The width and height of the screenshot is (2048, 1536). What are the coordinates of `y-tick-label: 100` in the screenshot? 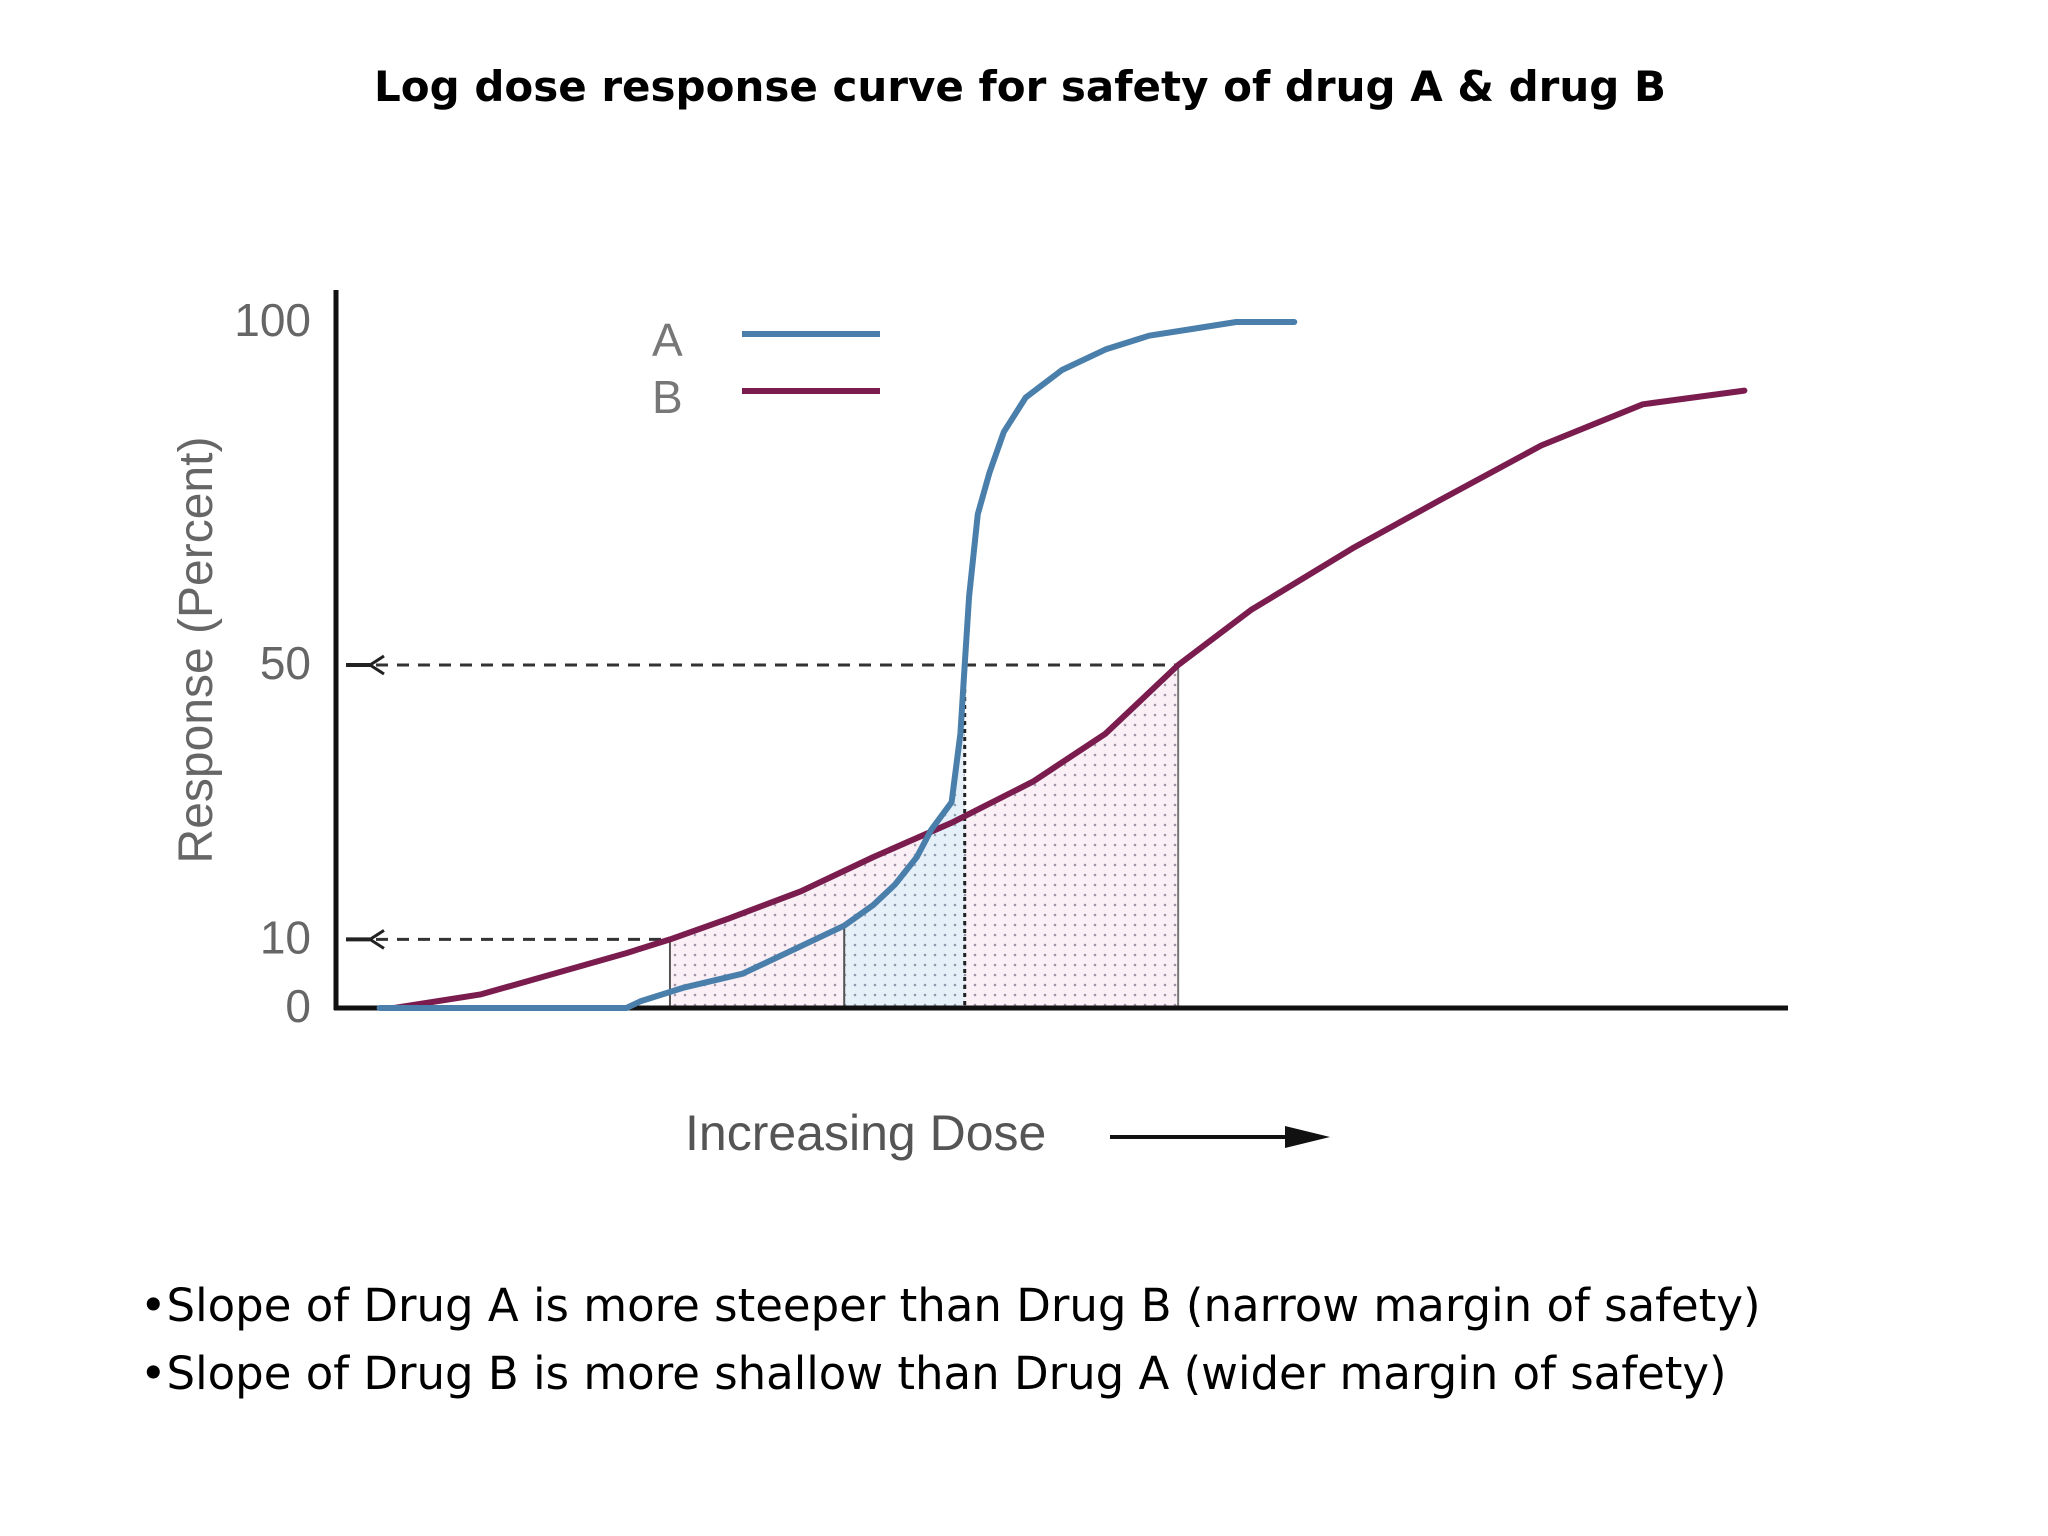 It's located at (272, 320).